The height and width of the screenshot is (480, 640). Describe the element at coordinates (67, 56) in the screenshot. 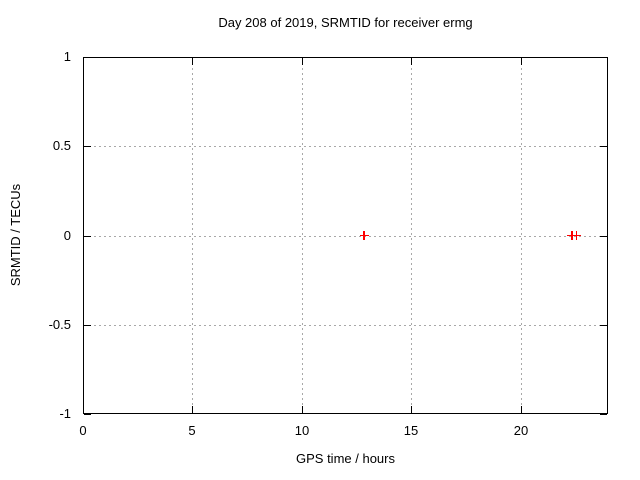

I see `y-tick-label: 1` at that location.